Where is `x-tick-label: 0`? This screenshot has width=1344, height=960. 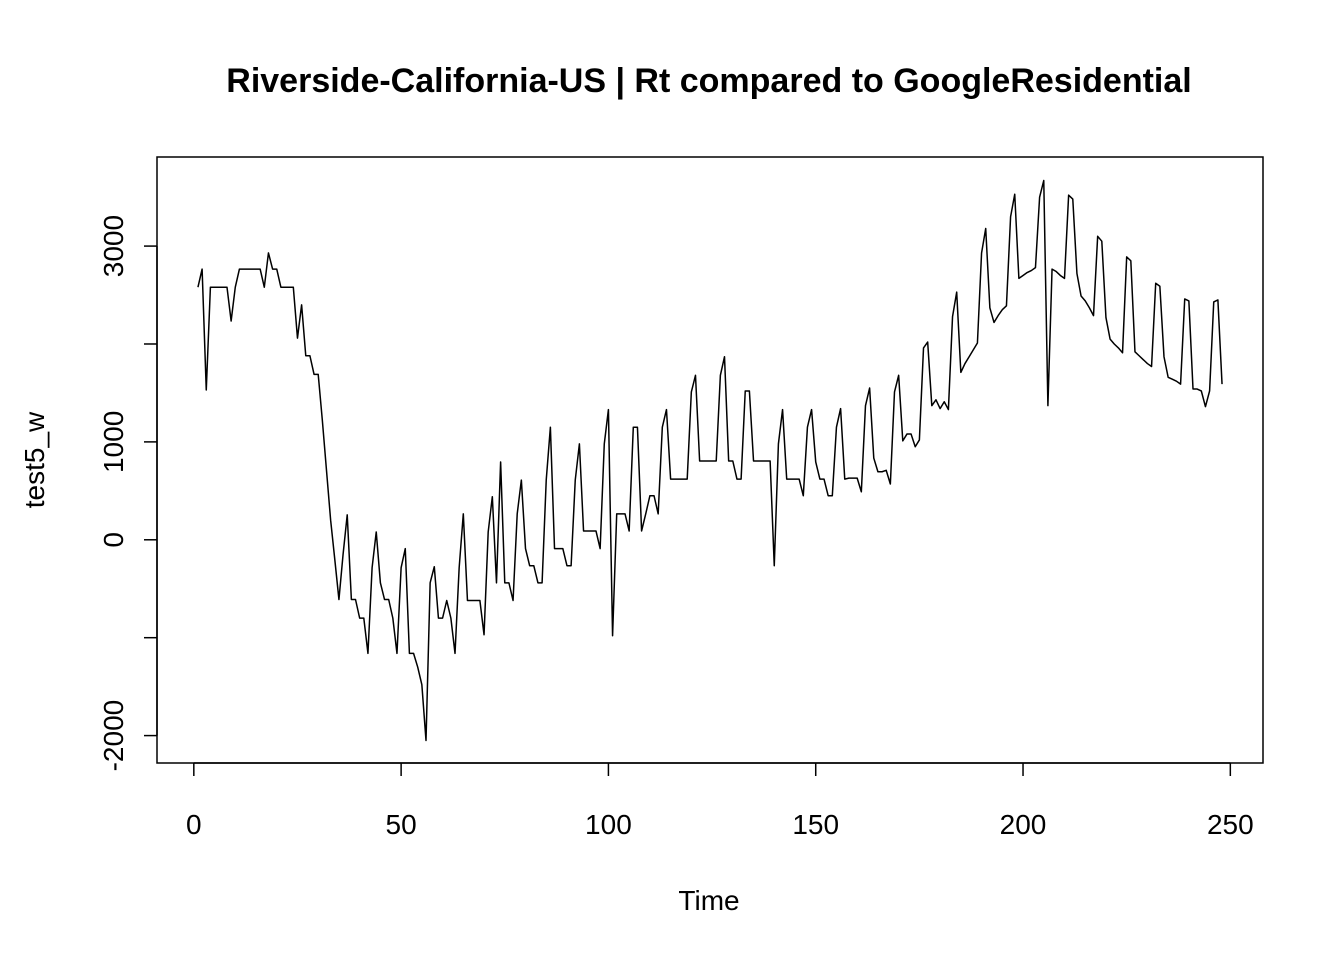 x-tick-label: 0 is located at coordinates (194, 824).